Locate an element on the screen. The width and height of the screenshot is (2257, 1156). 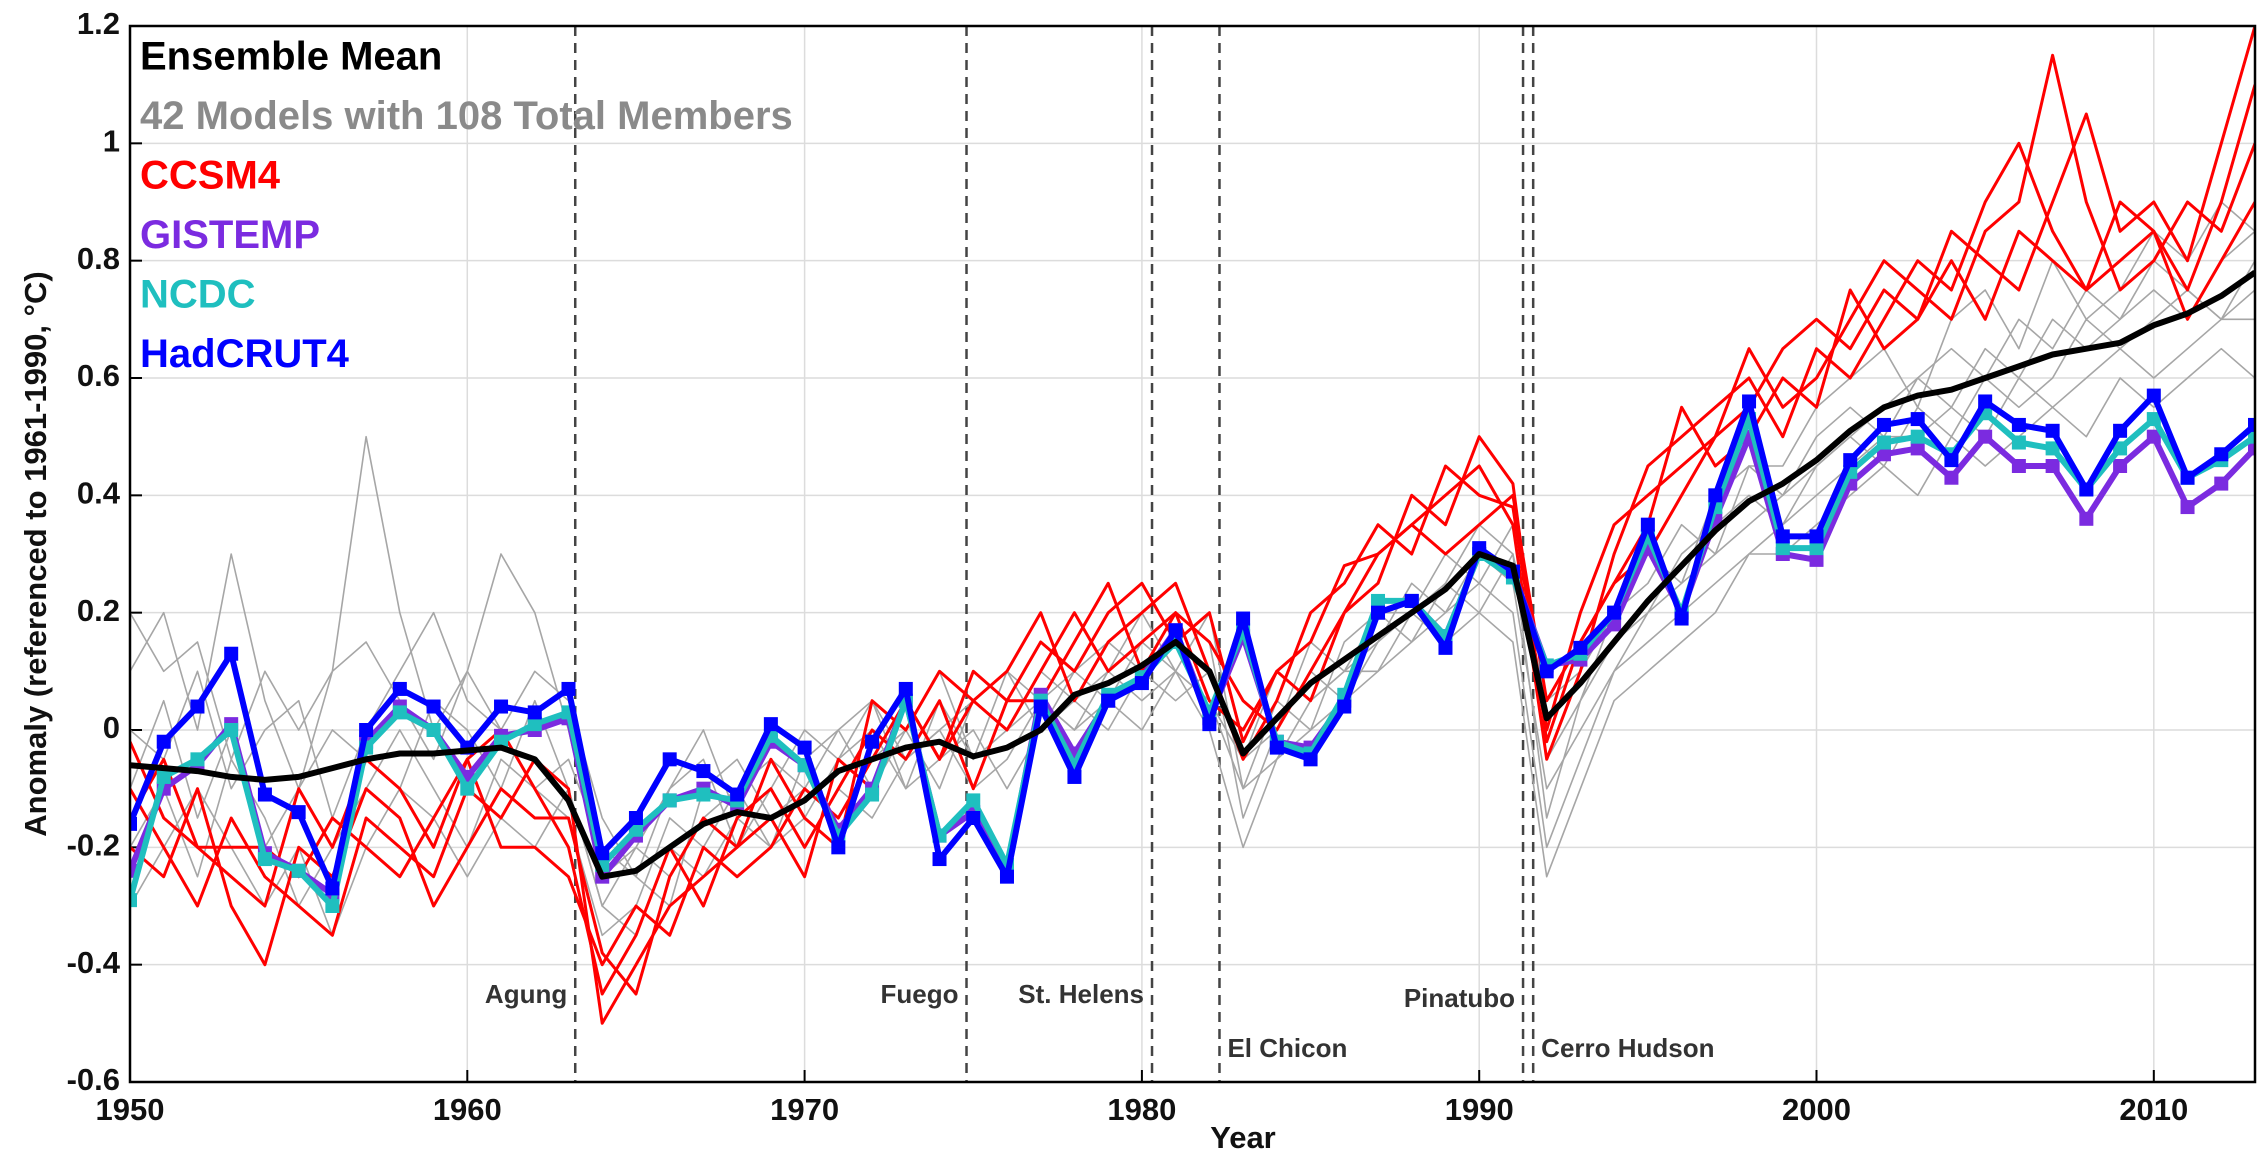
x-tick-label: 1980 is located at coordinates (1141, 1109).